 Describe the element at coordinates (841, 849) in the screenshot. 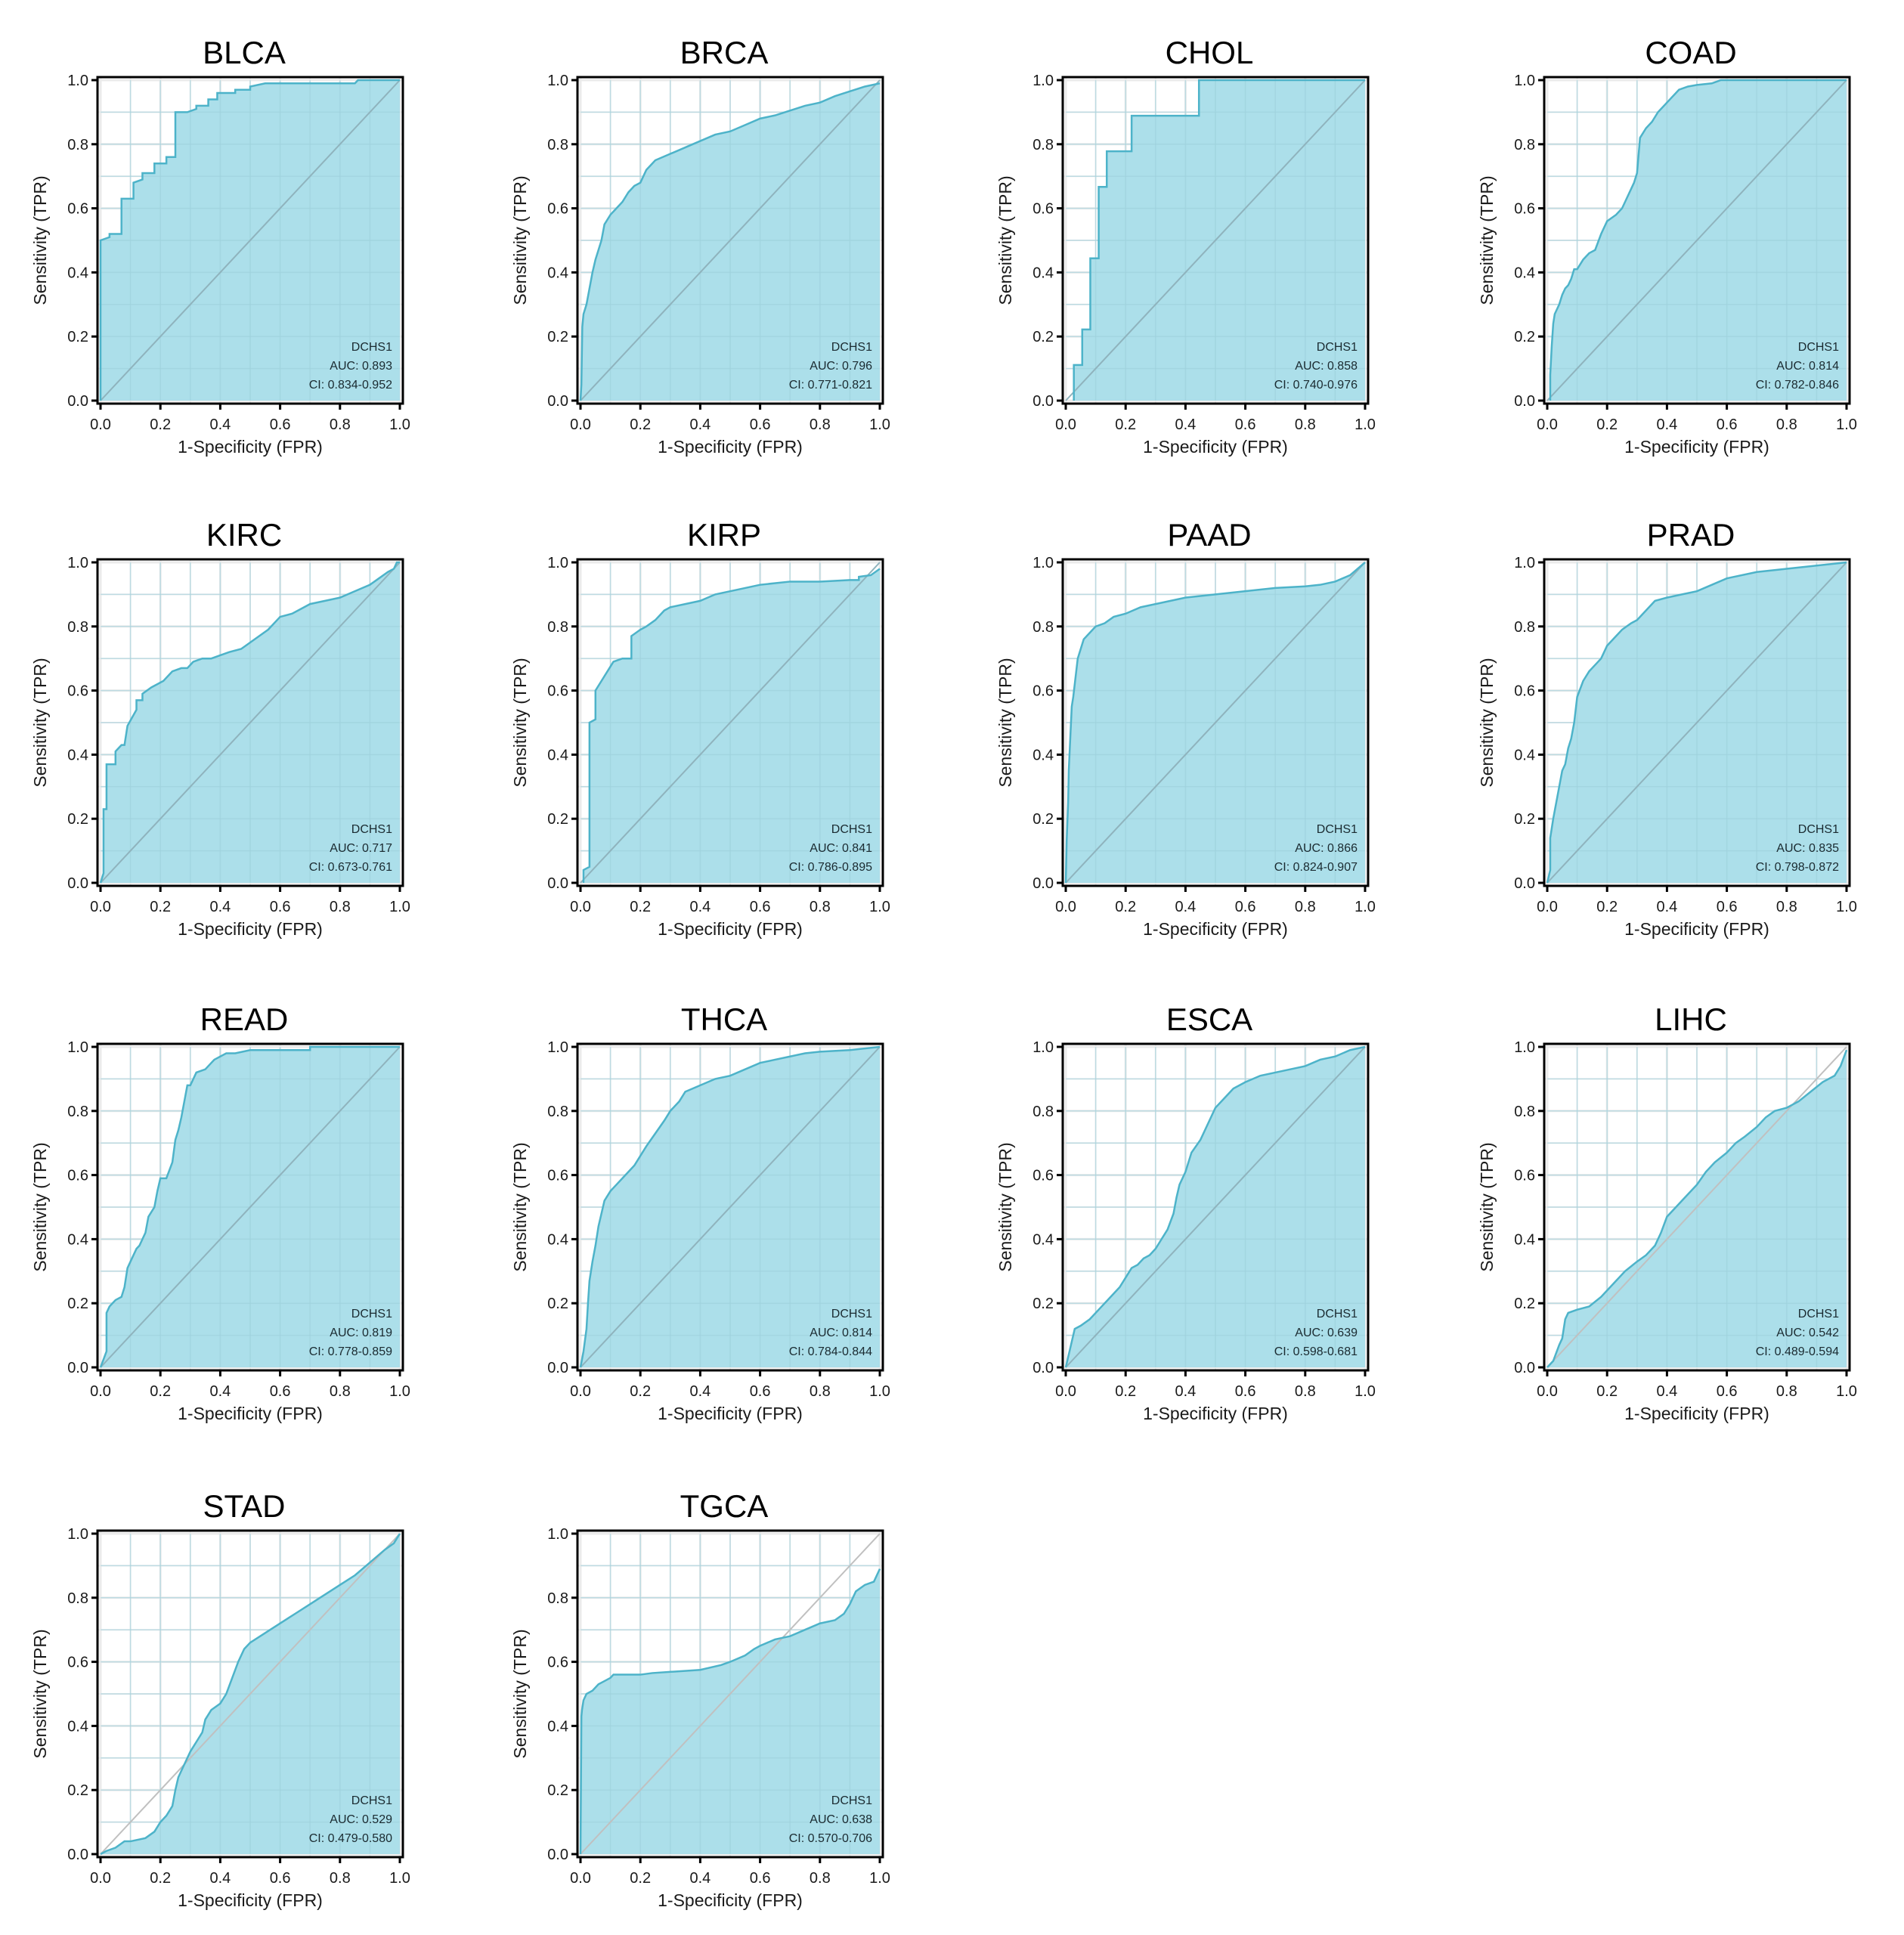

I see `legend-text: AUC: 0.841` at that location.